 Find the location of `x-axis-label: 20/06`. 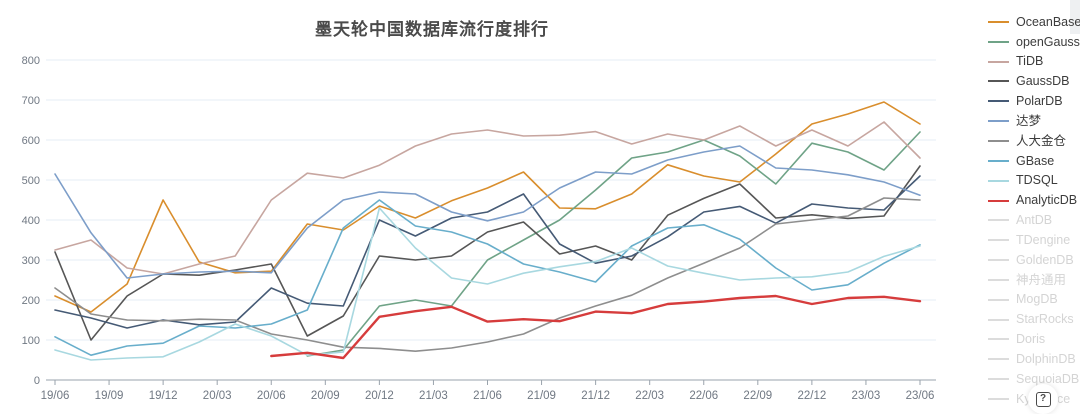

x-axis-label: 20/06 is located at coordinates (271, 396).